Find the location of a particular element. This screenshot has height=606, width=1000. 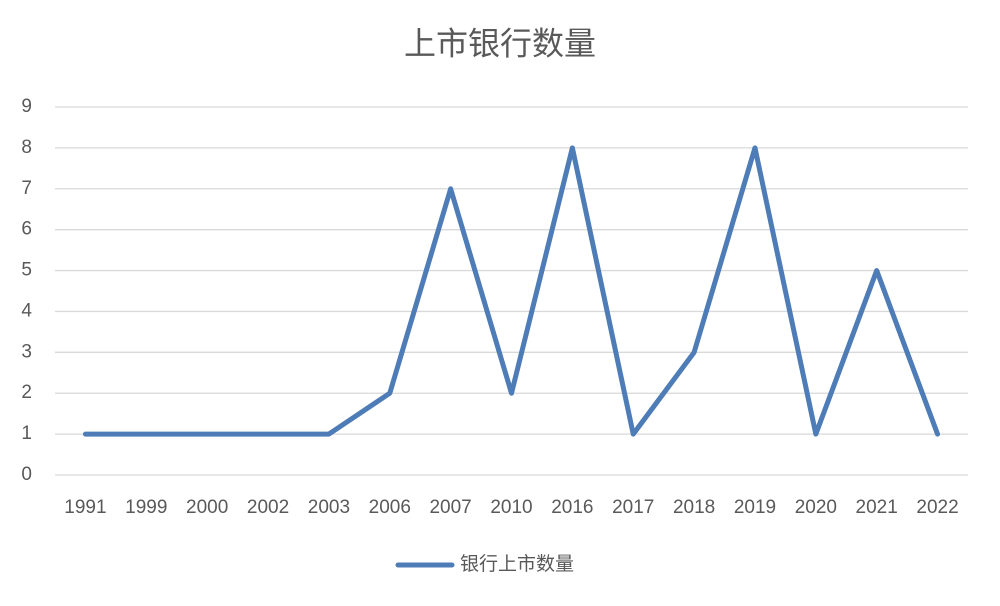

y-tick-label: 4 is located at coordinates (26, 310).